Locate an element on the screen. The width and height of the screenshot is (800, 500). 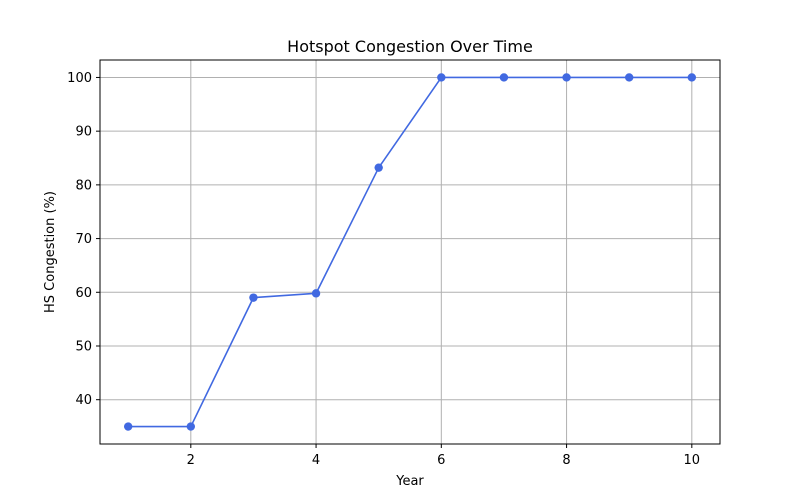
x-tick-label: 2 is located at coordinates (191, 460).